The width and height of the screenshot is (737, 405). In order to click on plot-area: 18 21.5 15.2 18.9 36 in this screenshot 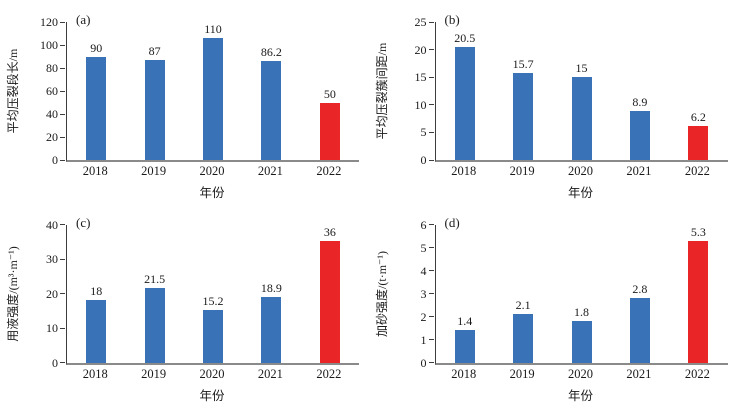, I will do `click(212, 294)`.